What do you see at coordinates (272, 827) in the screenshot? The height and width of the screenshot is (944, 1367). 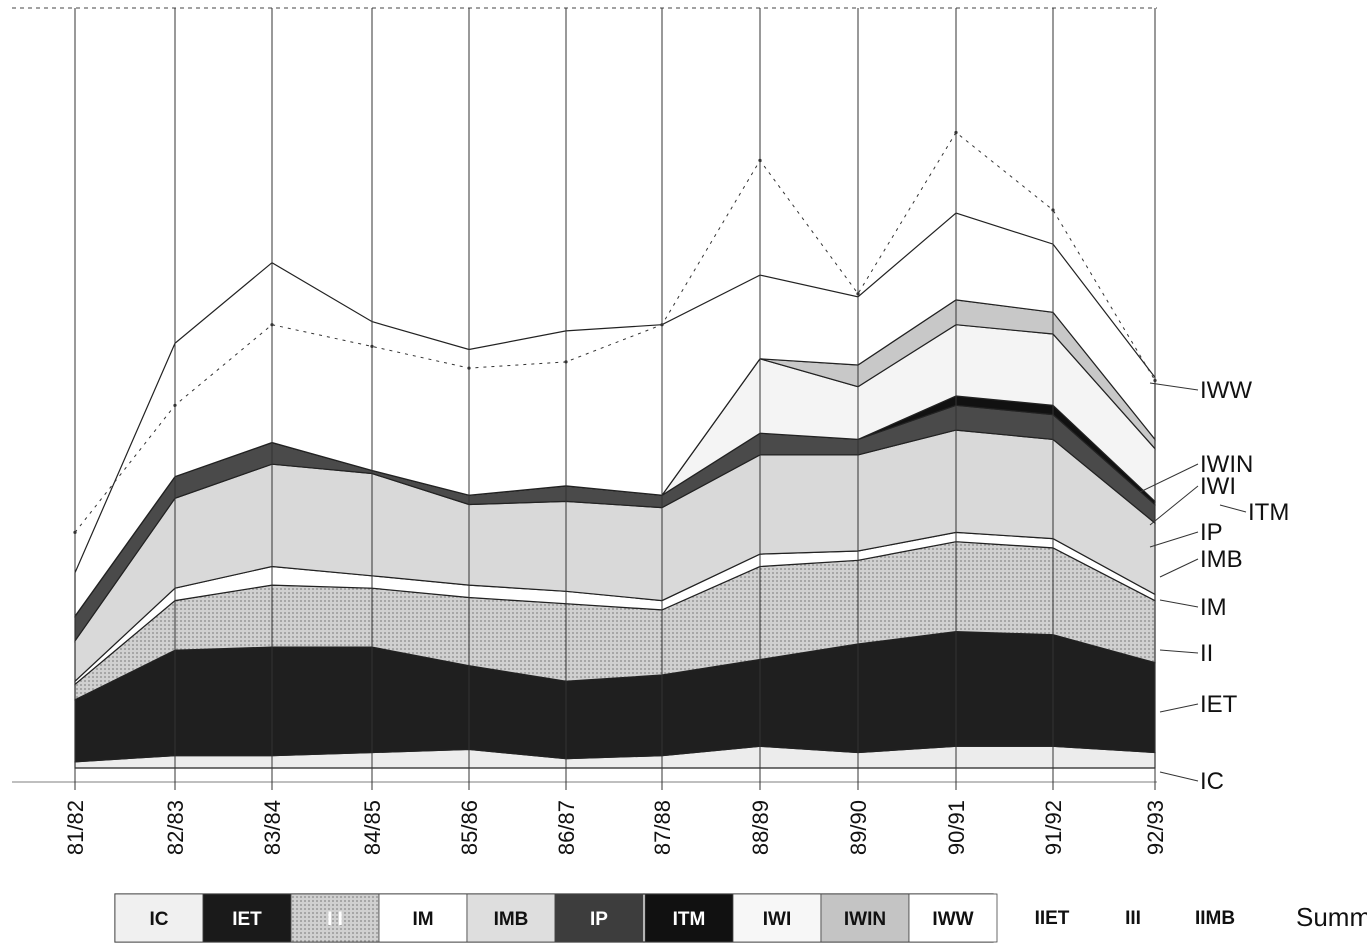 I see `x-tick-label: 83/84` at bounding box center [272, 827].